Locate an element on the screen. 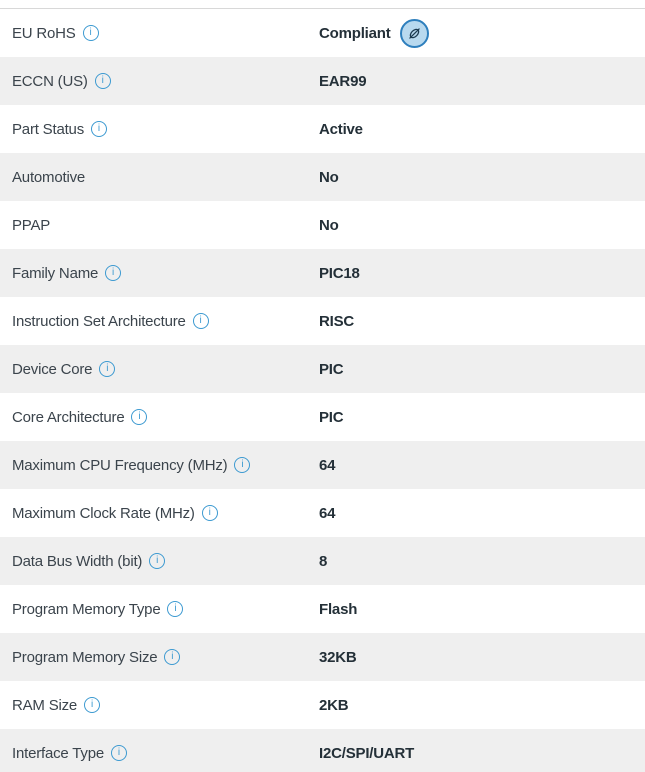 The image size is (645, 772). spec-label-cell: Interface Type i is located at coordinates (159, 753).